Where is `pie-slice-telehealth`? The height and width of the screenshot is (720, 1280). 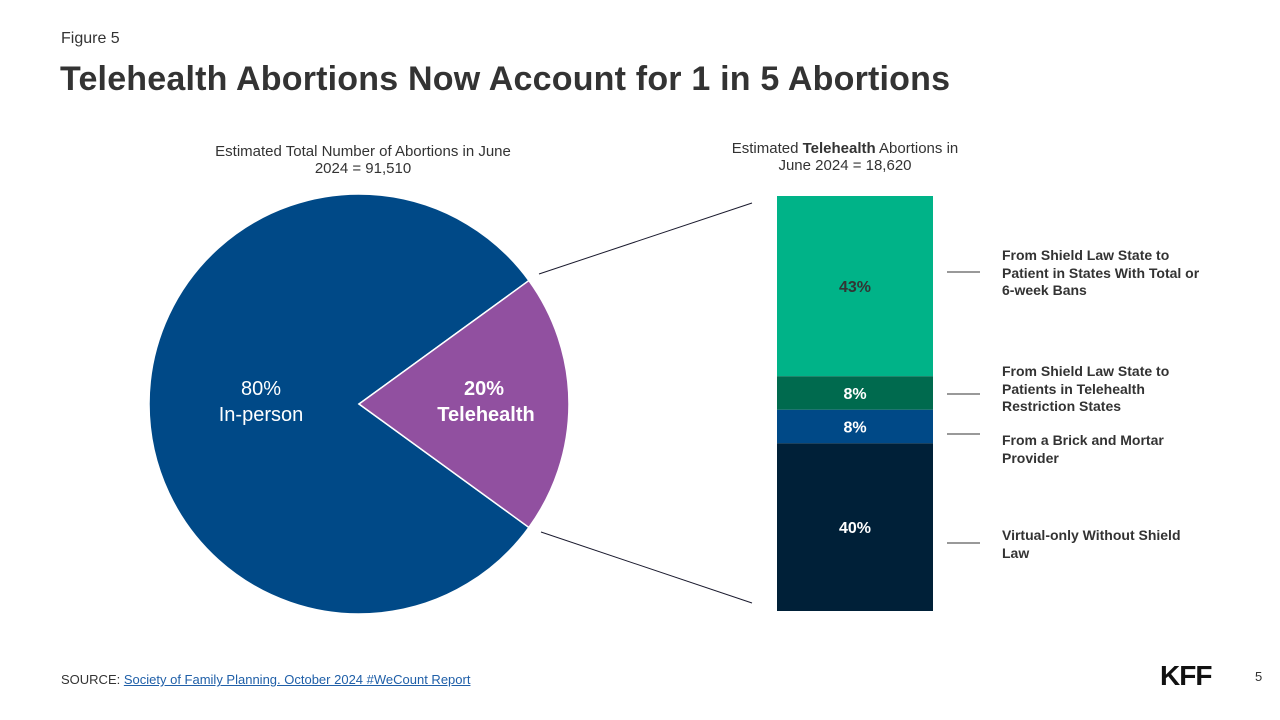
pie-slice-telehealth is located at coordinates (463, 404).